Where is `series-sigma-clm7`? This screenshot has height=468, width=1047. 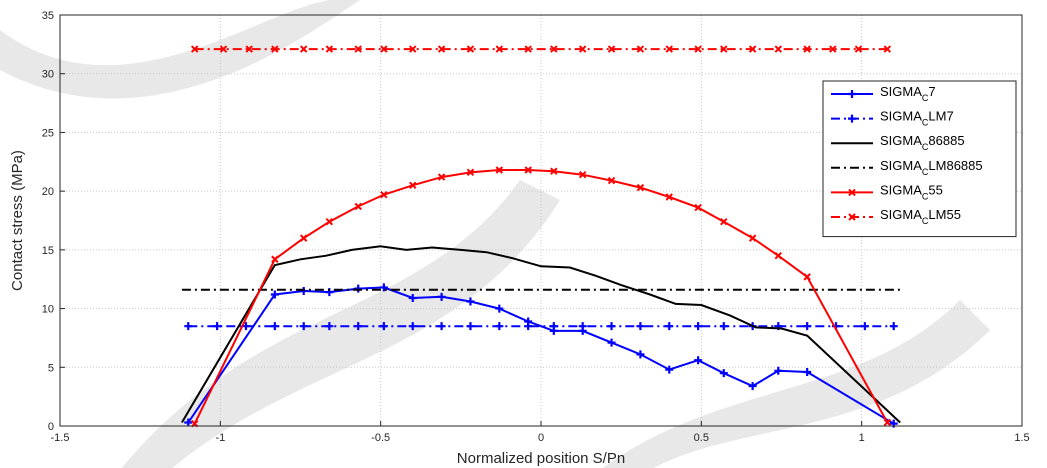 series-sigma-clm7 is located at coordinates (541, 326).